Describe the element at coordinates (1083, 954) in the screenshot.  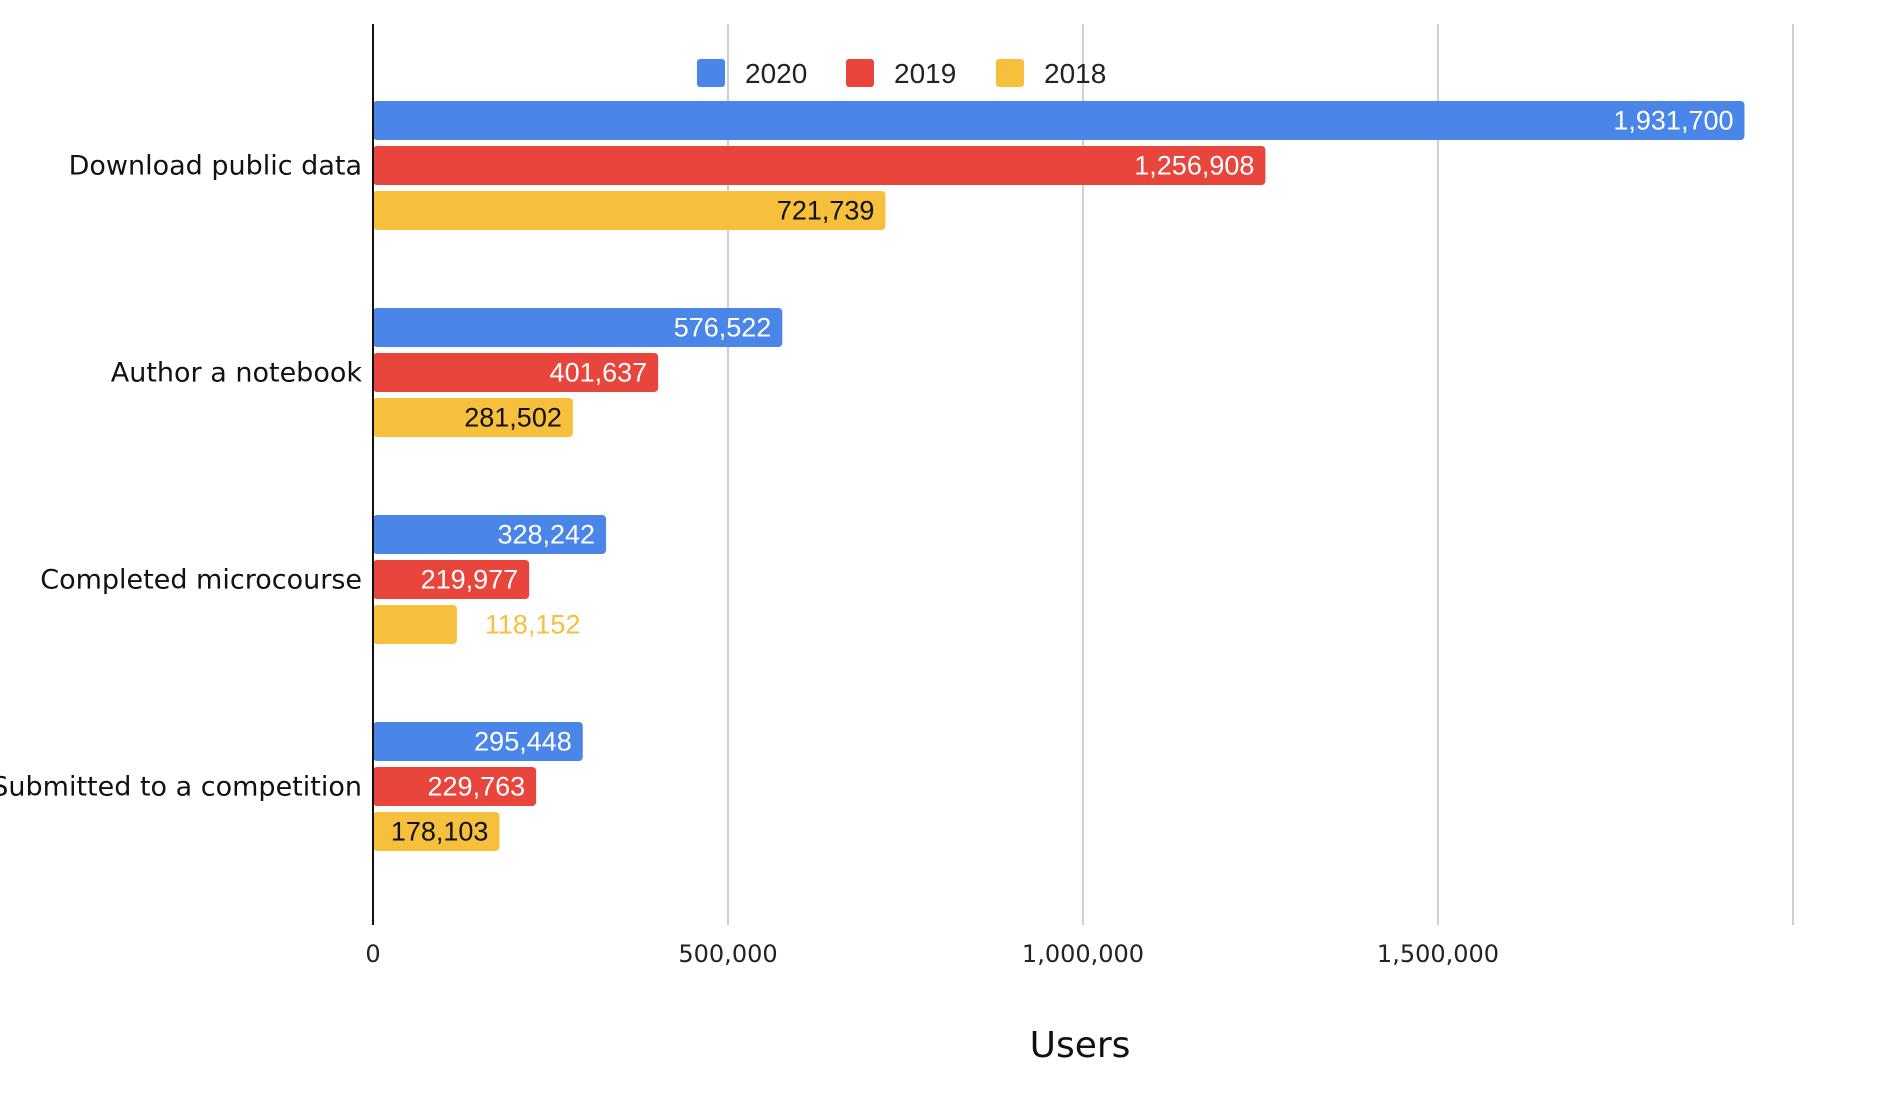
I see `x-tick-label: 1,000,000` at that location.